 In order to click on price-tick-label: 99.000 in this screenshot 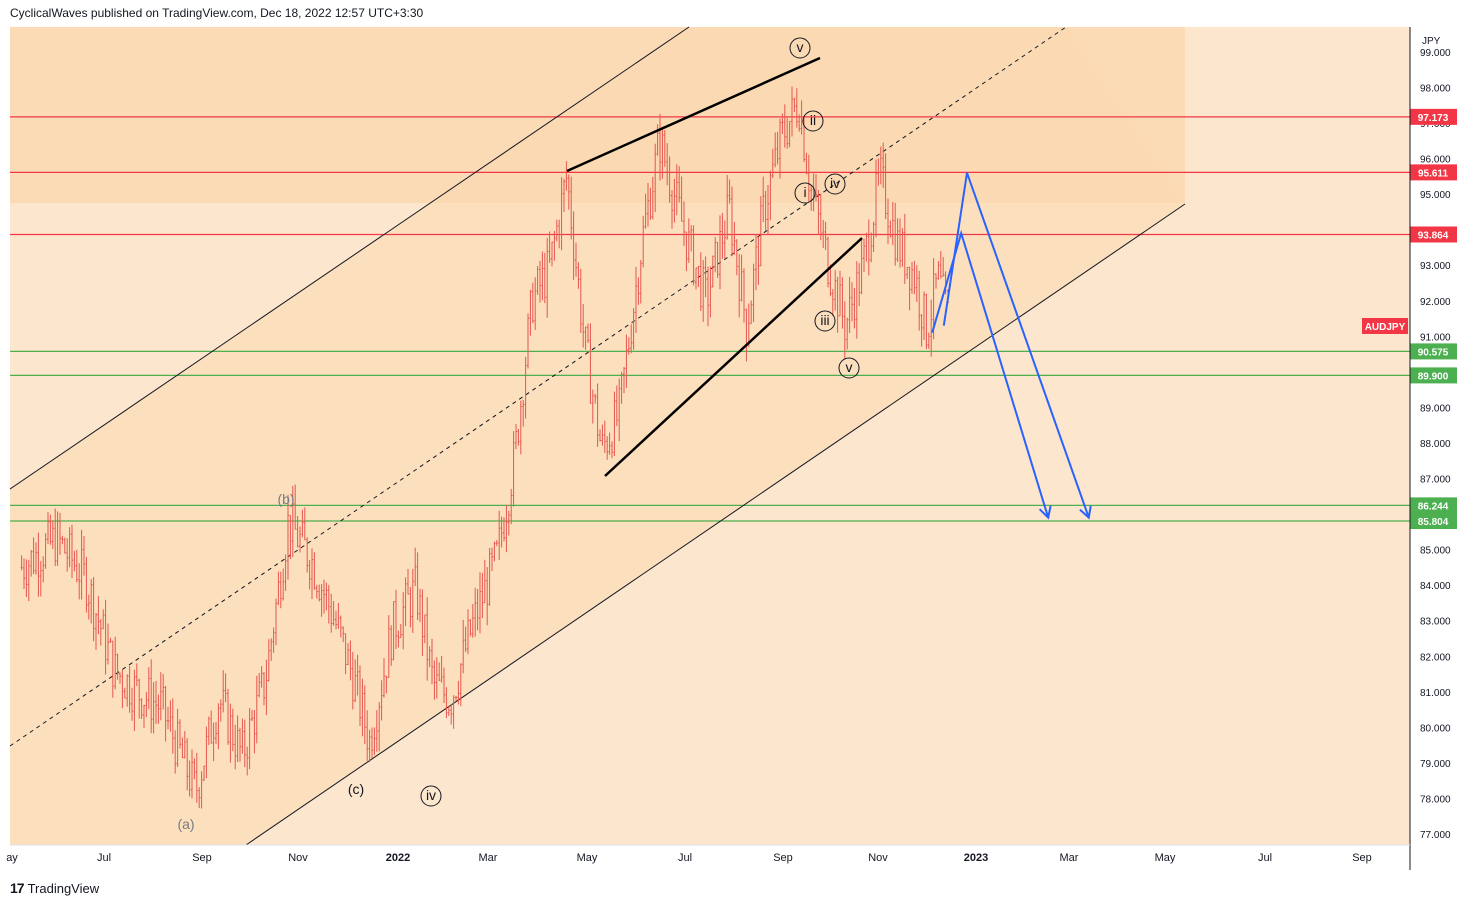, I will do `click(1435, 53)`.